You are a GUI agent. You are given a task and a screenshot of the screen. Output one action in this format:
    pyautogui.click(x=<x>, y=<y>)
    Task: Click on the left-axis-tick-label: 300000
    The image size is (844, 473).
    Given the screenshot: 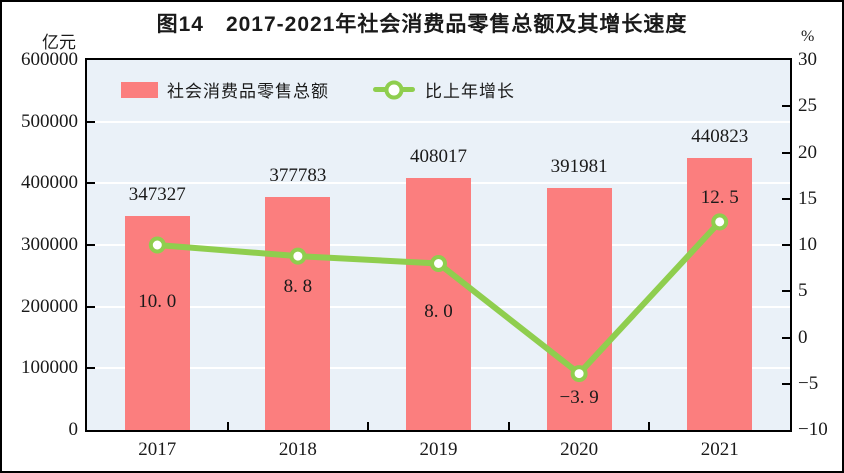 What is the action you would take?
    pyautogui.click(x=49, y=244)
    